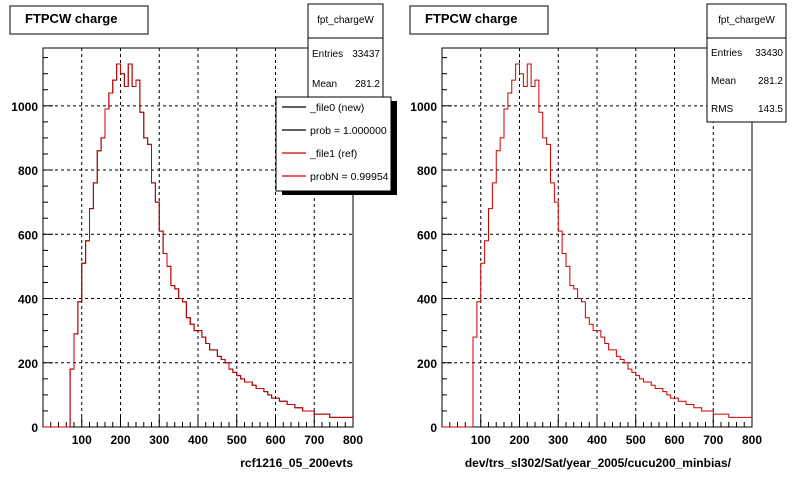 The image size is (800, 480). Describe the element at coordinates (769, 53) in the screenshot. I see `stats-value: 33430` at that location.